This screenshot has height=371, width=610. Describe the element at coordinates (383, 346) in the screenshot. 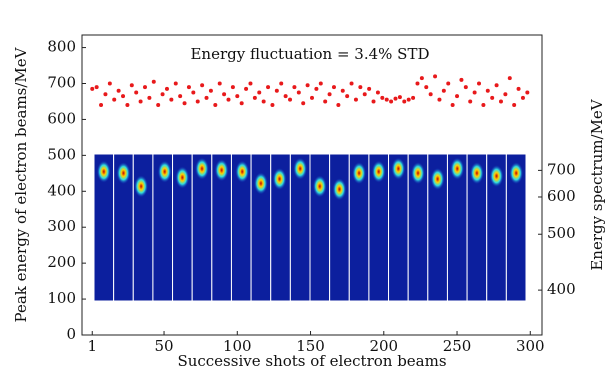

I see `x-tick-label: 200` at that location.